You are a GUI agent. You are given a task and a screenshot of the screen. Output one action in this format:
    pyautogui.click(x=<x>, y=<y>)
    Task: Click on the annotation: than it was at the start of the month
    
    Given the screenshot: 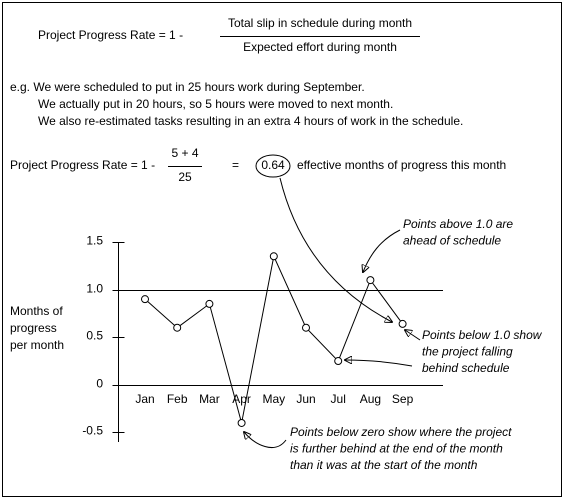 What is the action you would take?
    pyautogui.click(x=384, y=465)
    